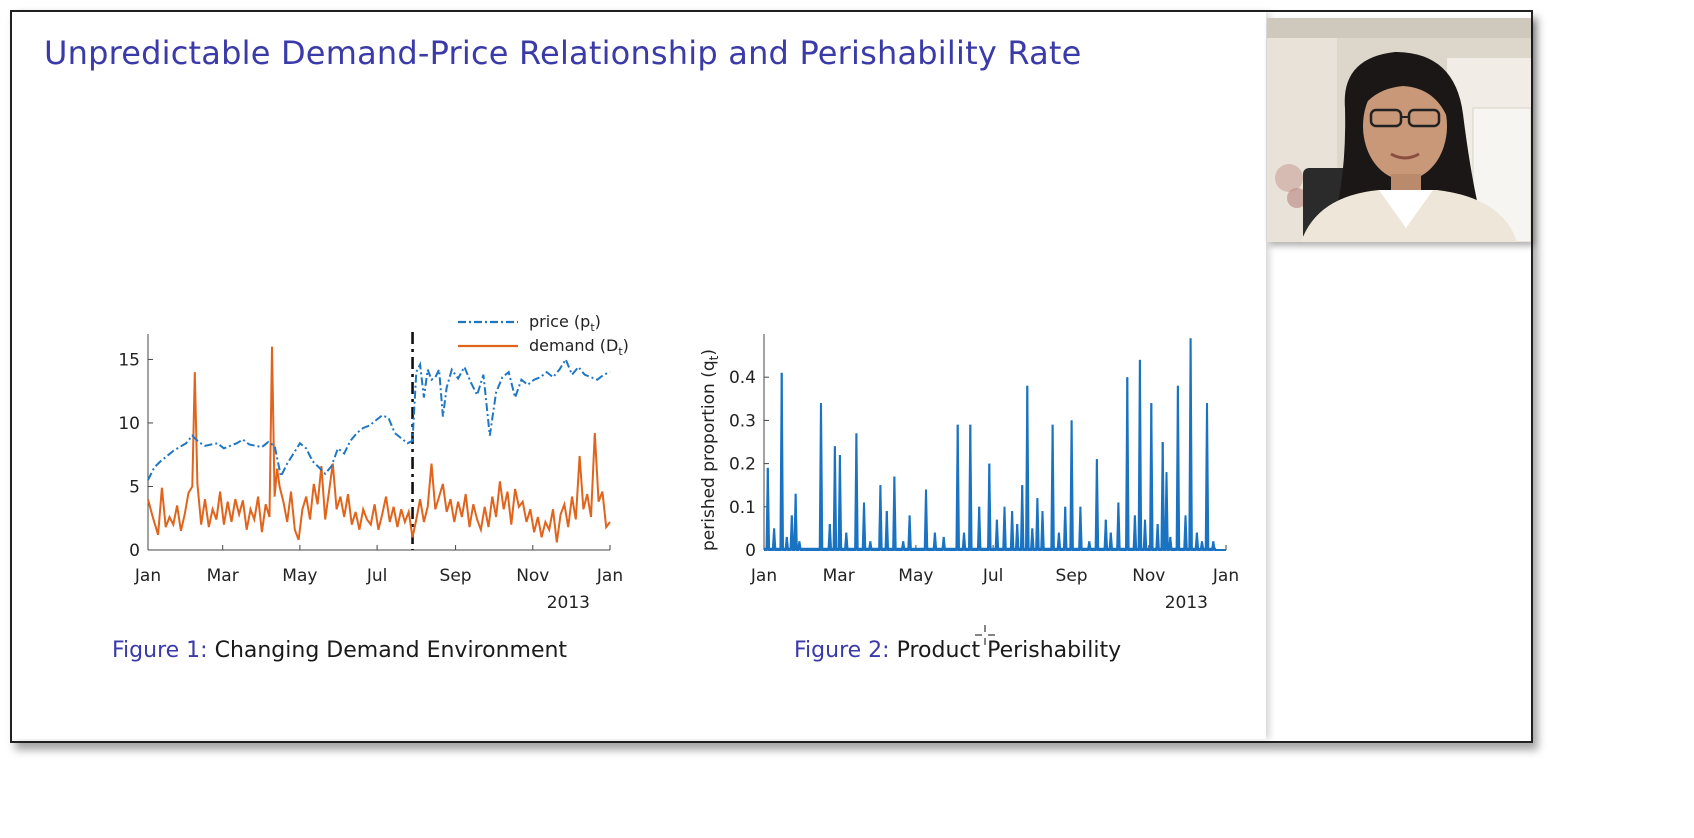 Image resolution: width=1694 pixels, height=838 pixels. I want to click on figure-2-label: Figure 2:, so click(842, 650).